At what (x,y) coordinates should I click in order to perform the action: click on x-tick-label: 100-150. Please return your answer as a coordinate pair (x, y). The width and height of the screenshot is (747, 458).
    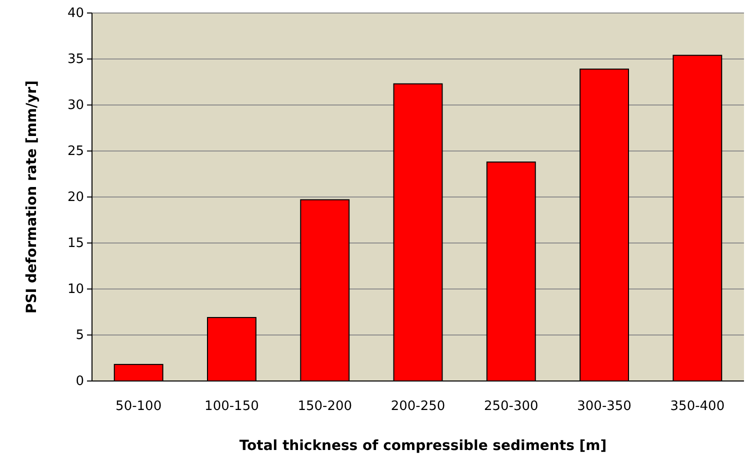
    Looking at the image, I should click on (231, 406).